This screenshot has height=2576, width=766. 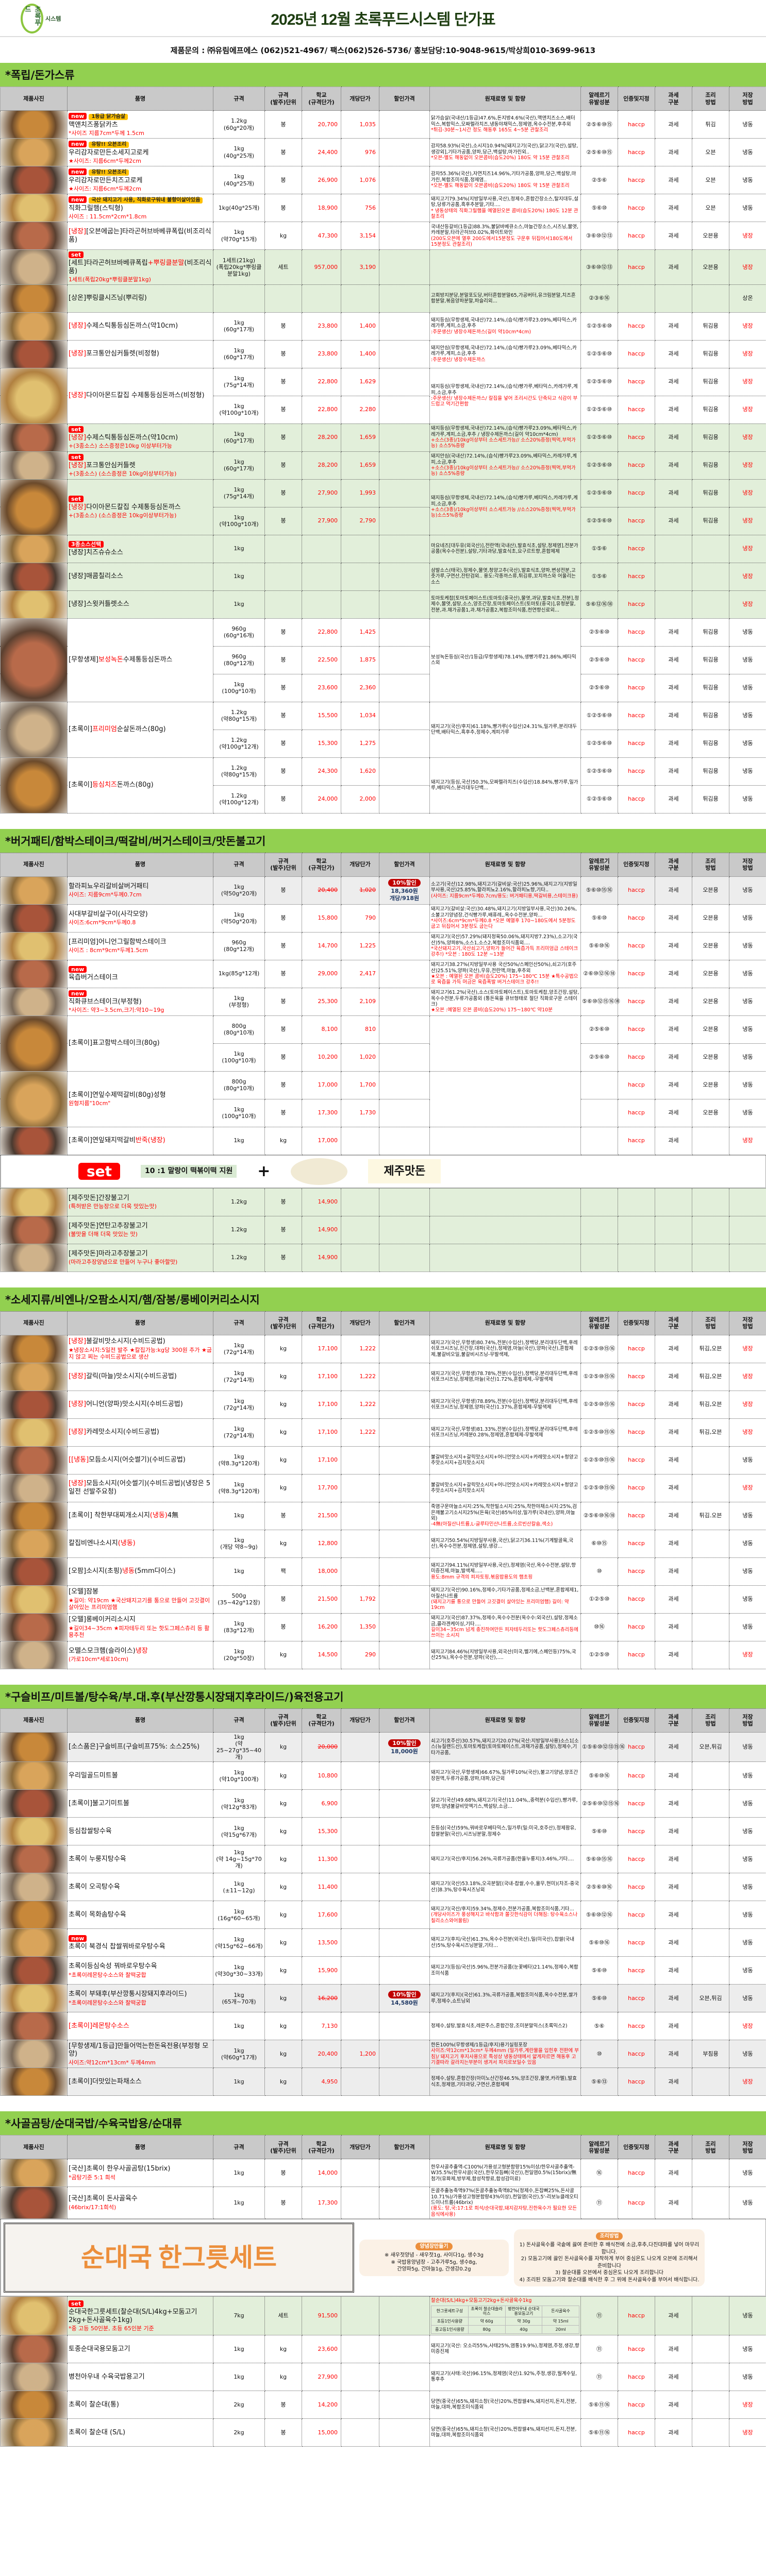 What do you see at coordinates (239, 1085) in the screenshot?
I see `spec-cell: 800g (80g*10개)` at bounding box center [239, 1085].